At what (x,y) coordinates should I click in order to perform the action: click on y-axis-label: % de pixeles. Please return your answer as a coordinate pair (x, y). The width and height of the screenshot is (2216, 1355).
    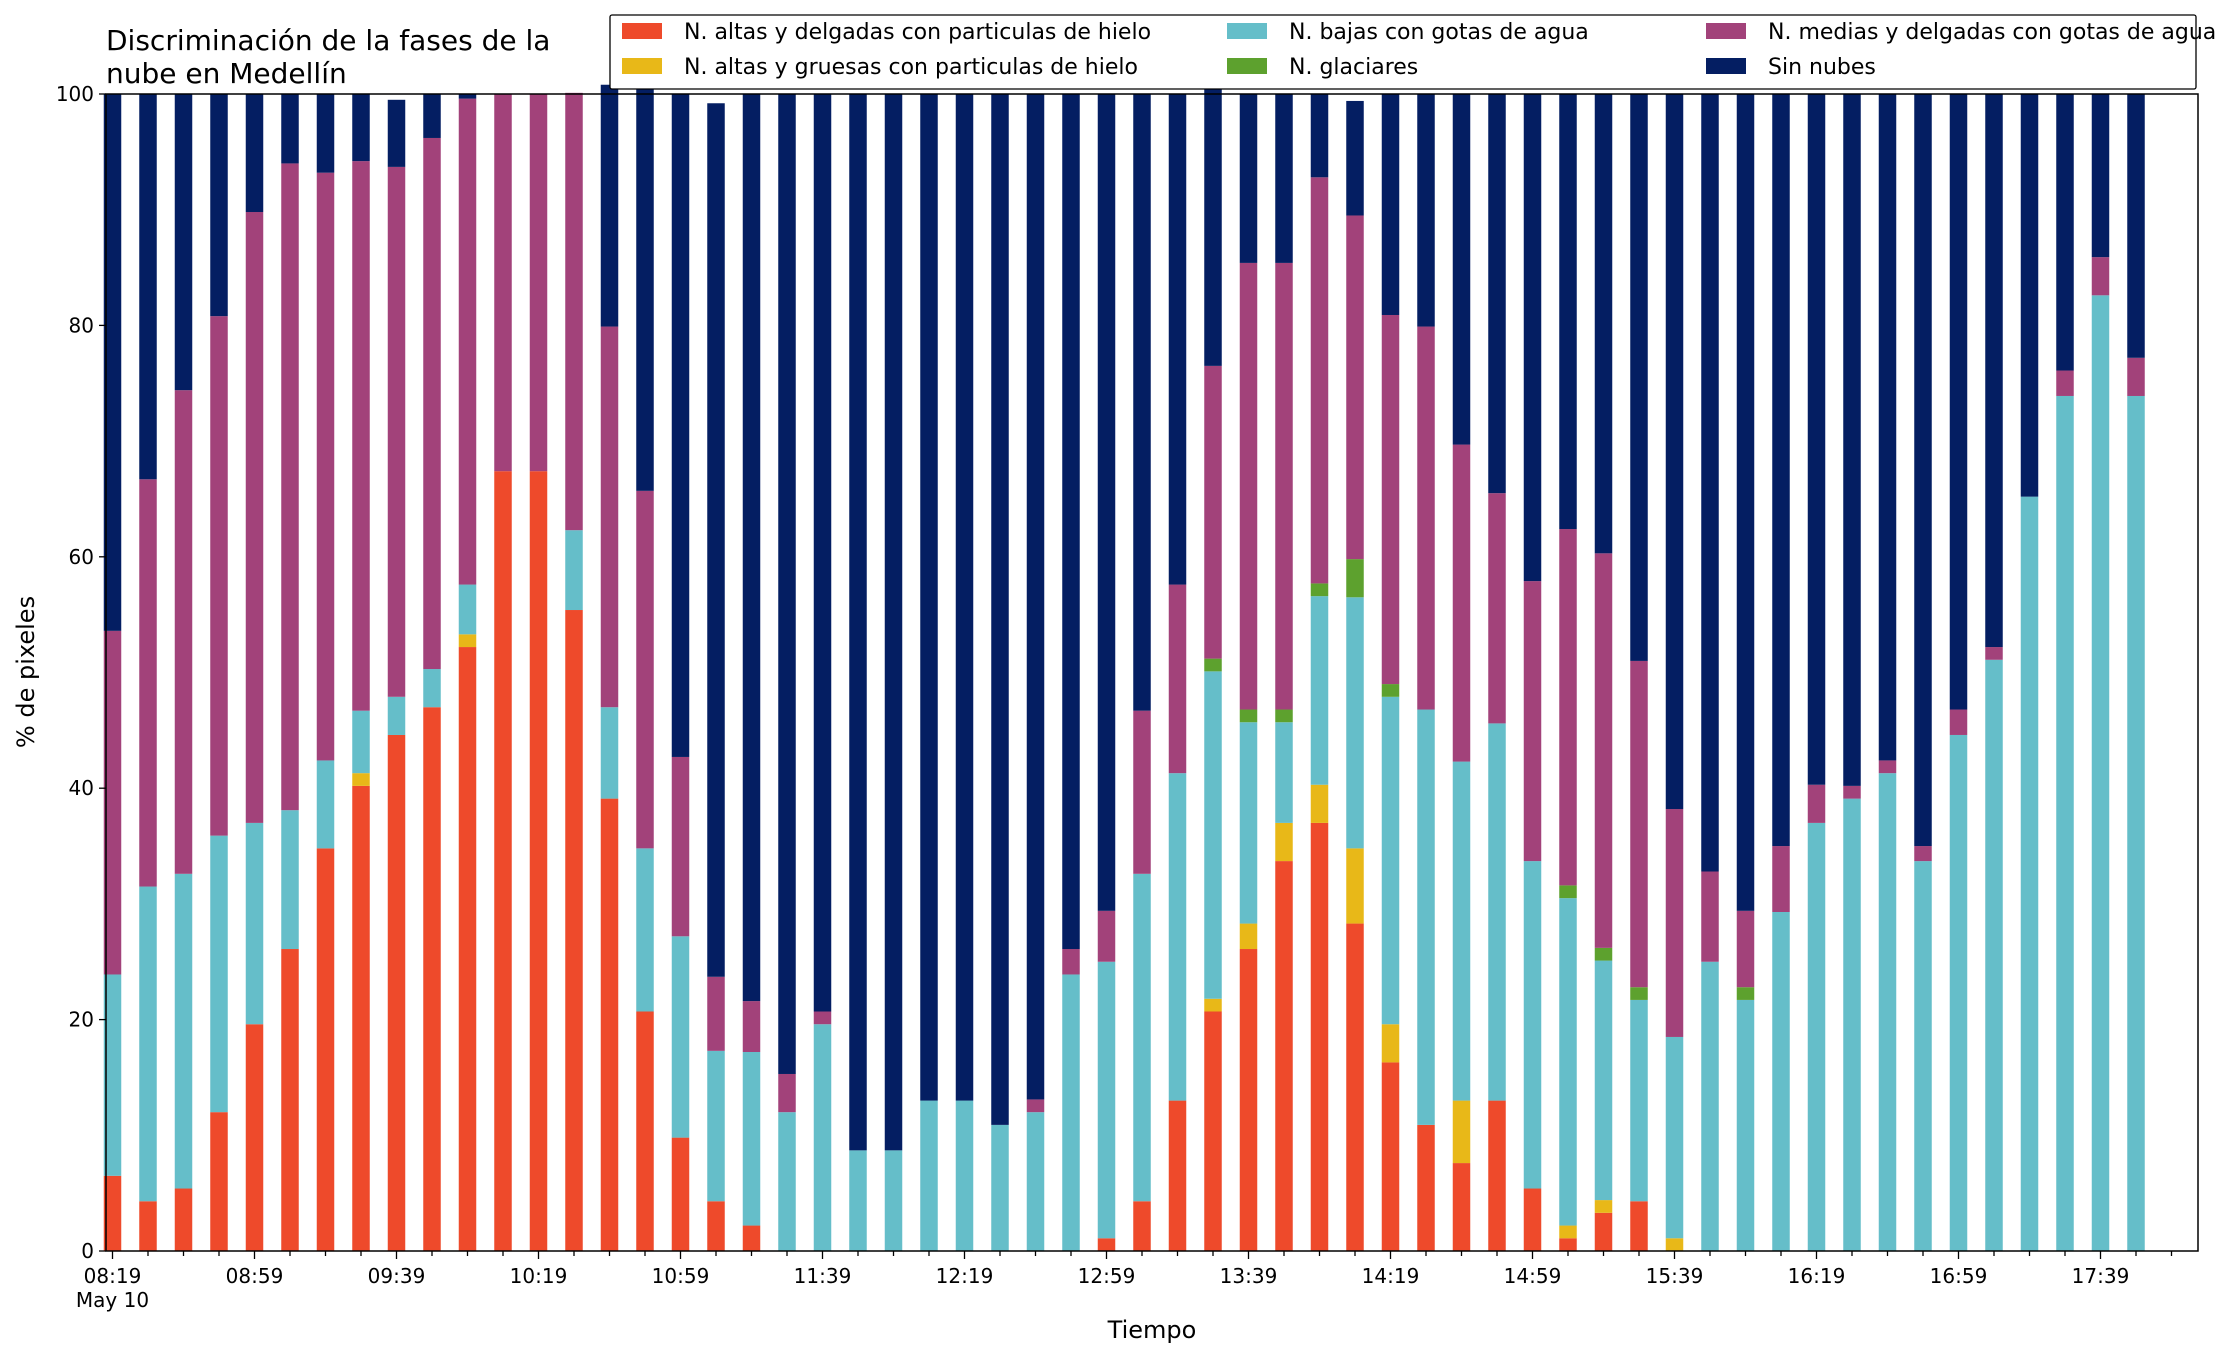
    Looking at the image, I should click on (26, 672).